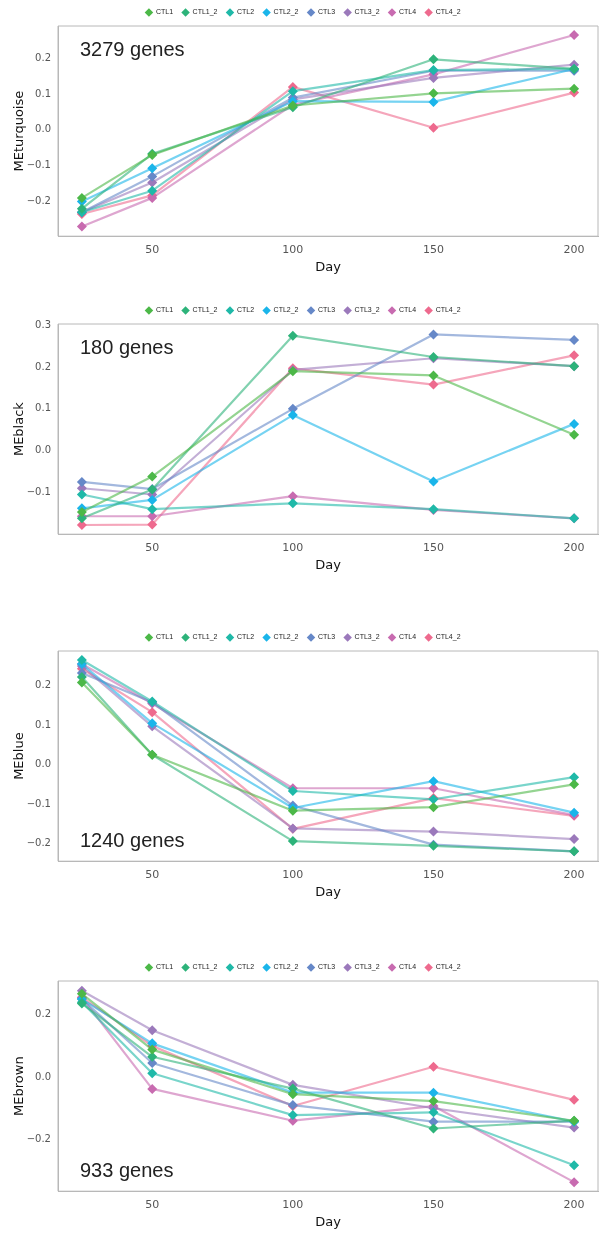 The width and height of the screenshot is (604, 1247). Describe the element at coordinates (19, 429) in the screenshot. I see `y-axis-title: MEblack` at that location.